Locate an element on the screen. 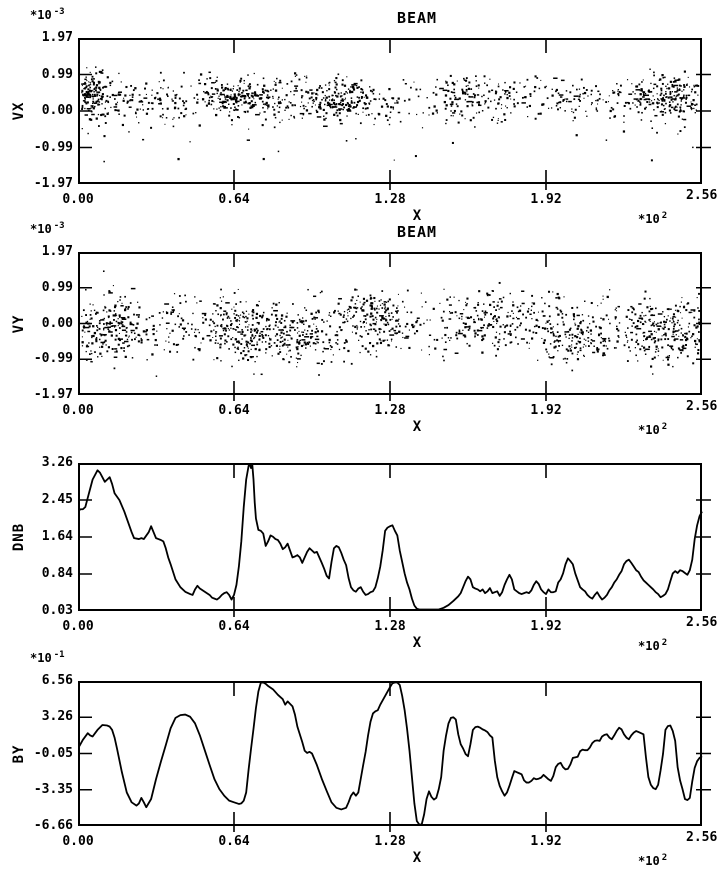  vx-x-scale-factor: *10 2 is located at coordinates (652, 220).